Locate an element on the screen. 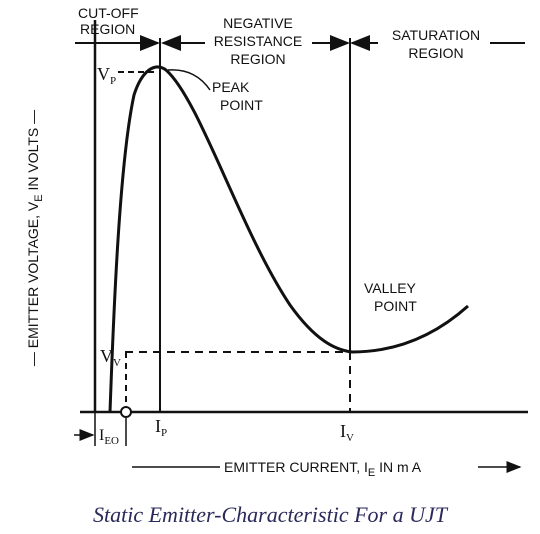 This screenshot has height=534, width=540. valley-label-1: VALLEY is located at coordinates (390, 288).